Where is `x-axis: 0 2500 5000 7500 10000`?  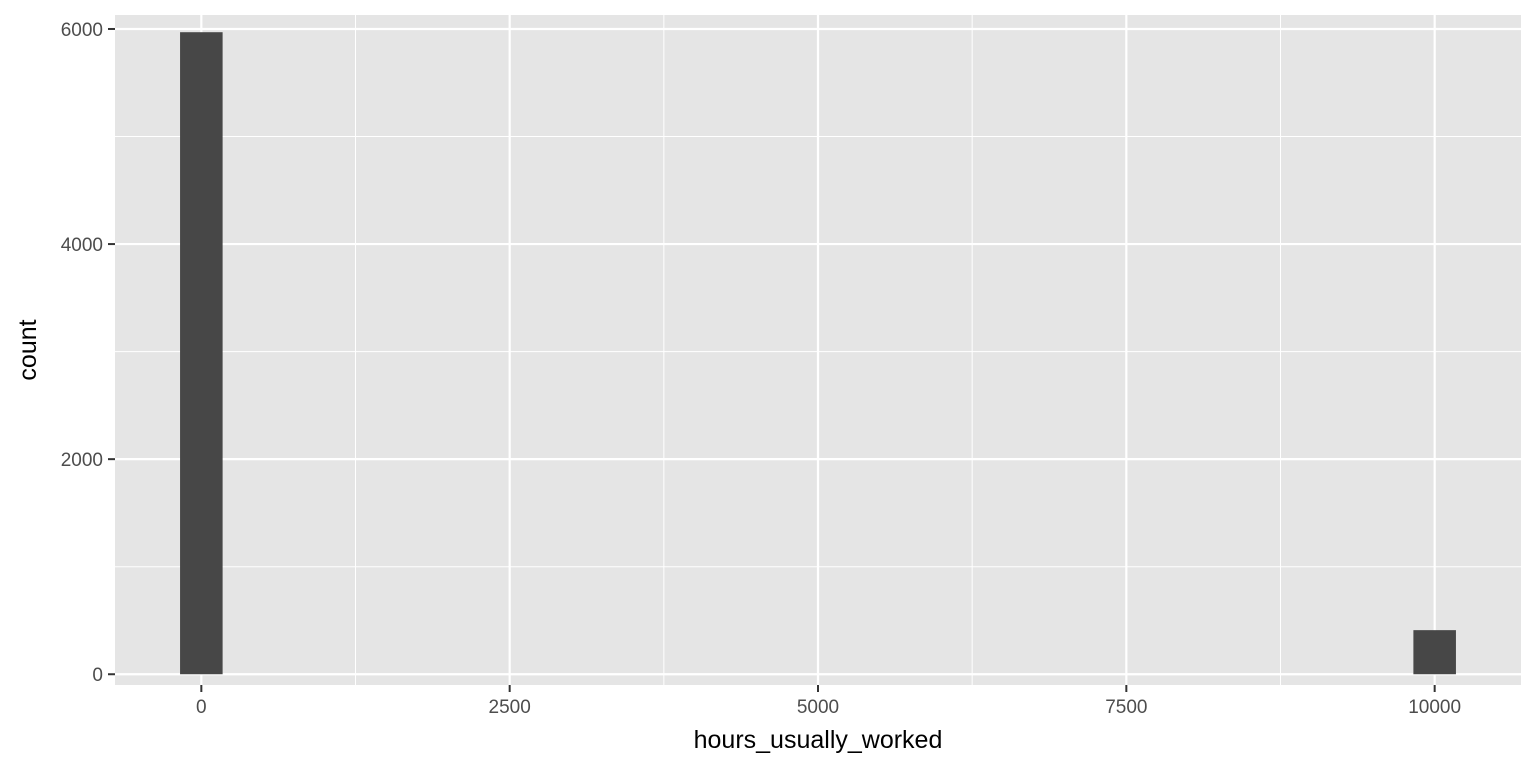
x-axis: 0 2500 5000 7500 10000 is located at coordinates (828, 701).